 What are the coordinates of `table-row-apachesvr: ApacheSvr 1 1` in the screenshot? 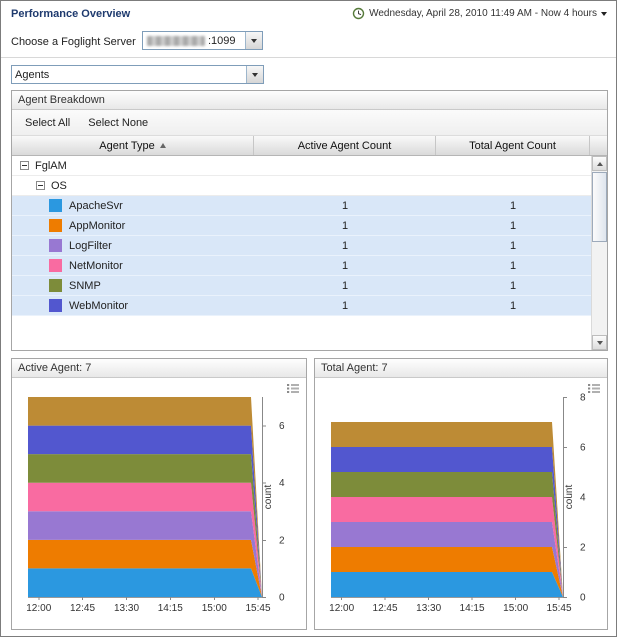 It's located at (309, 206).